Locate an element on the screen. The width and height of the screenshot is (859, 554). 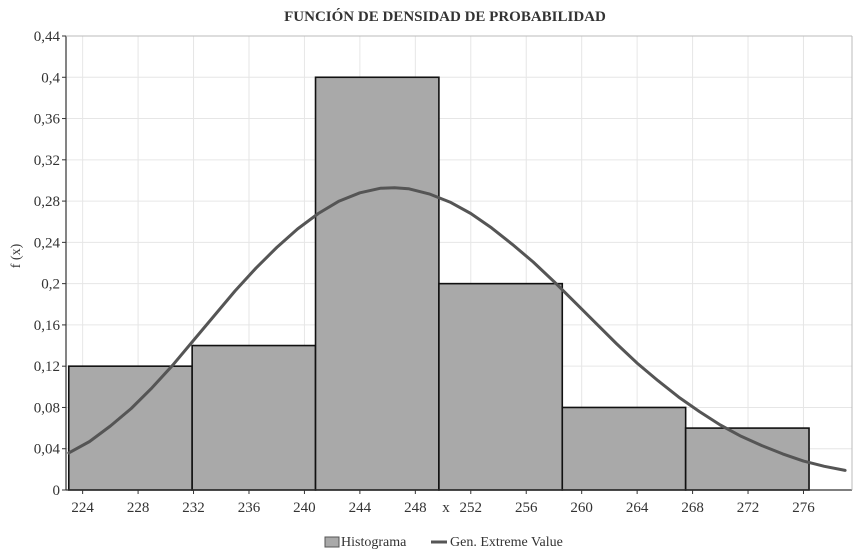
y-tick-label: 0,32 is located at coordinates (47, 161).